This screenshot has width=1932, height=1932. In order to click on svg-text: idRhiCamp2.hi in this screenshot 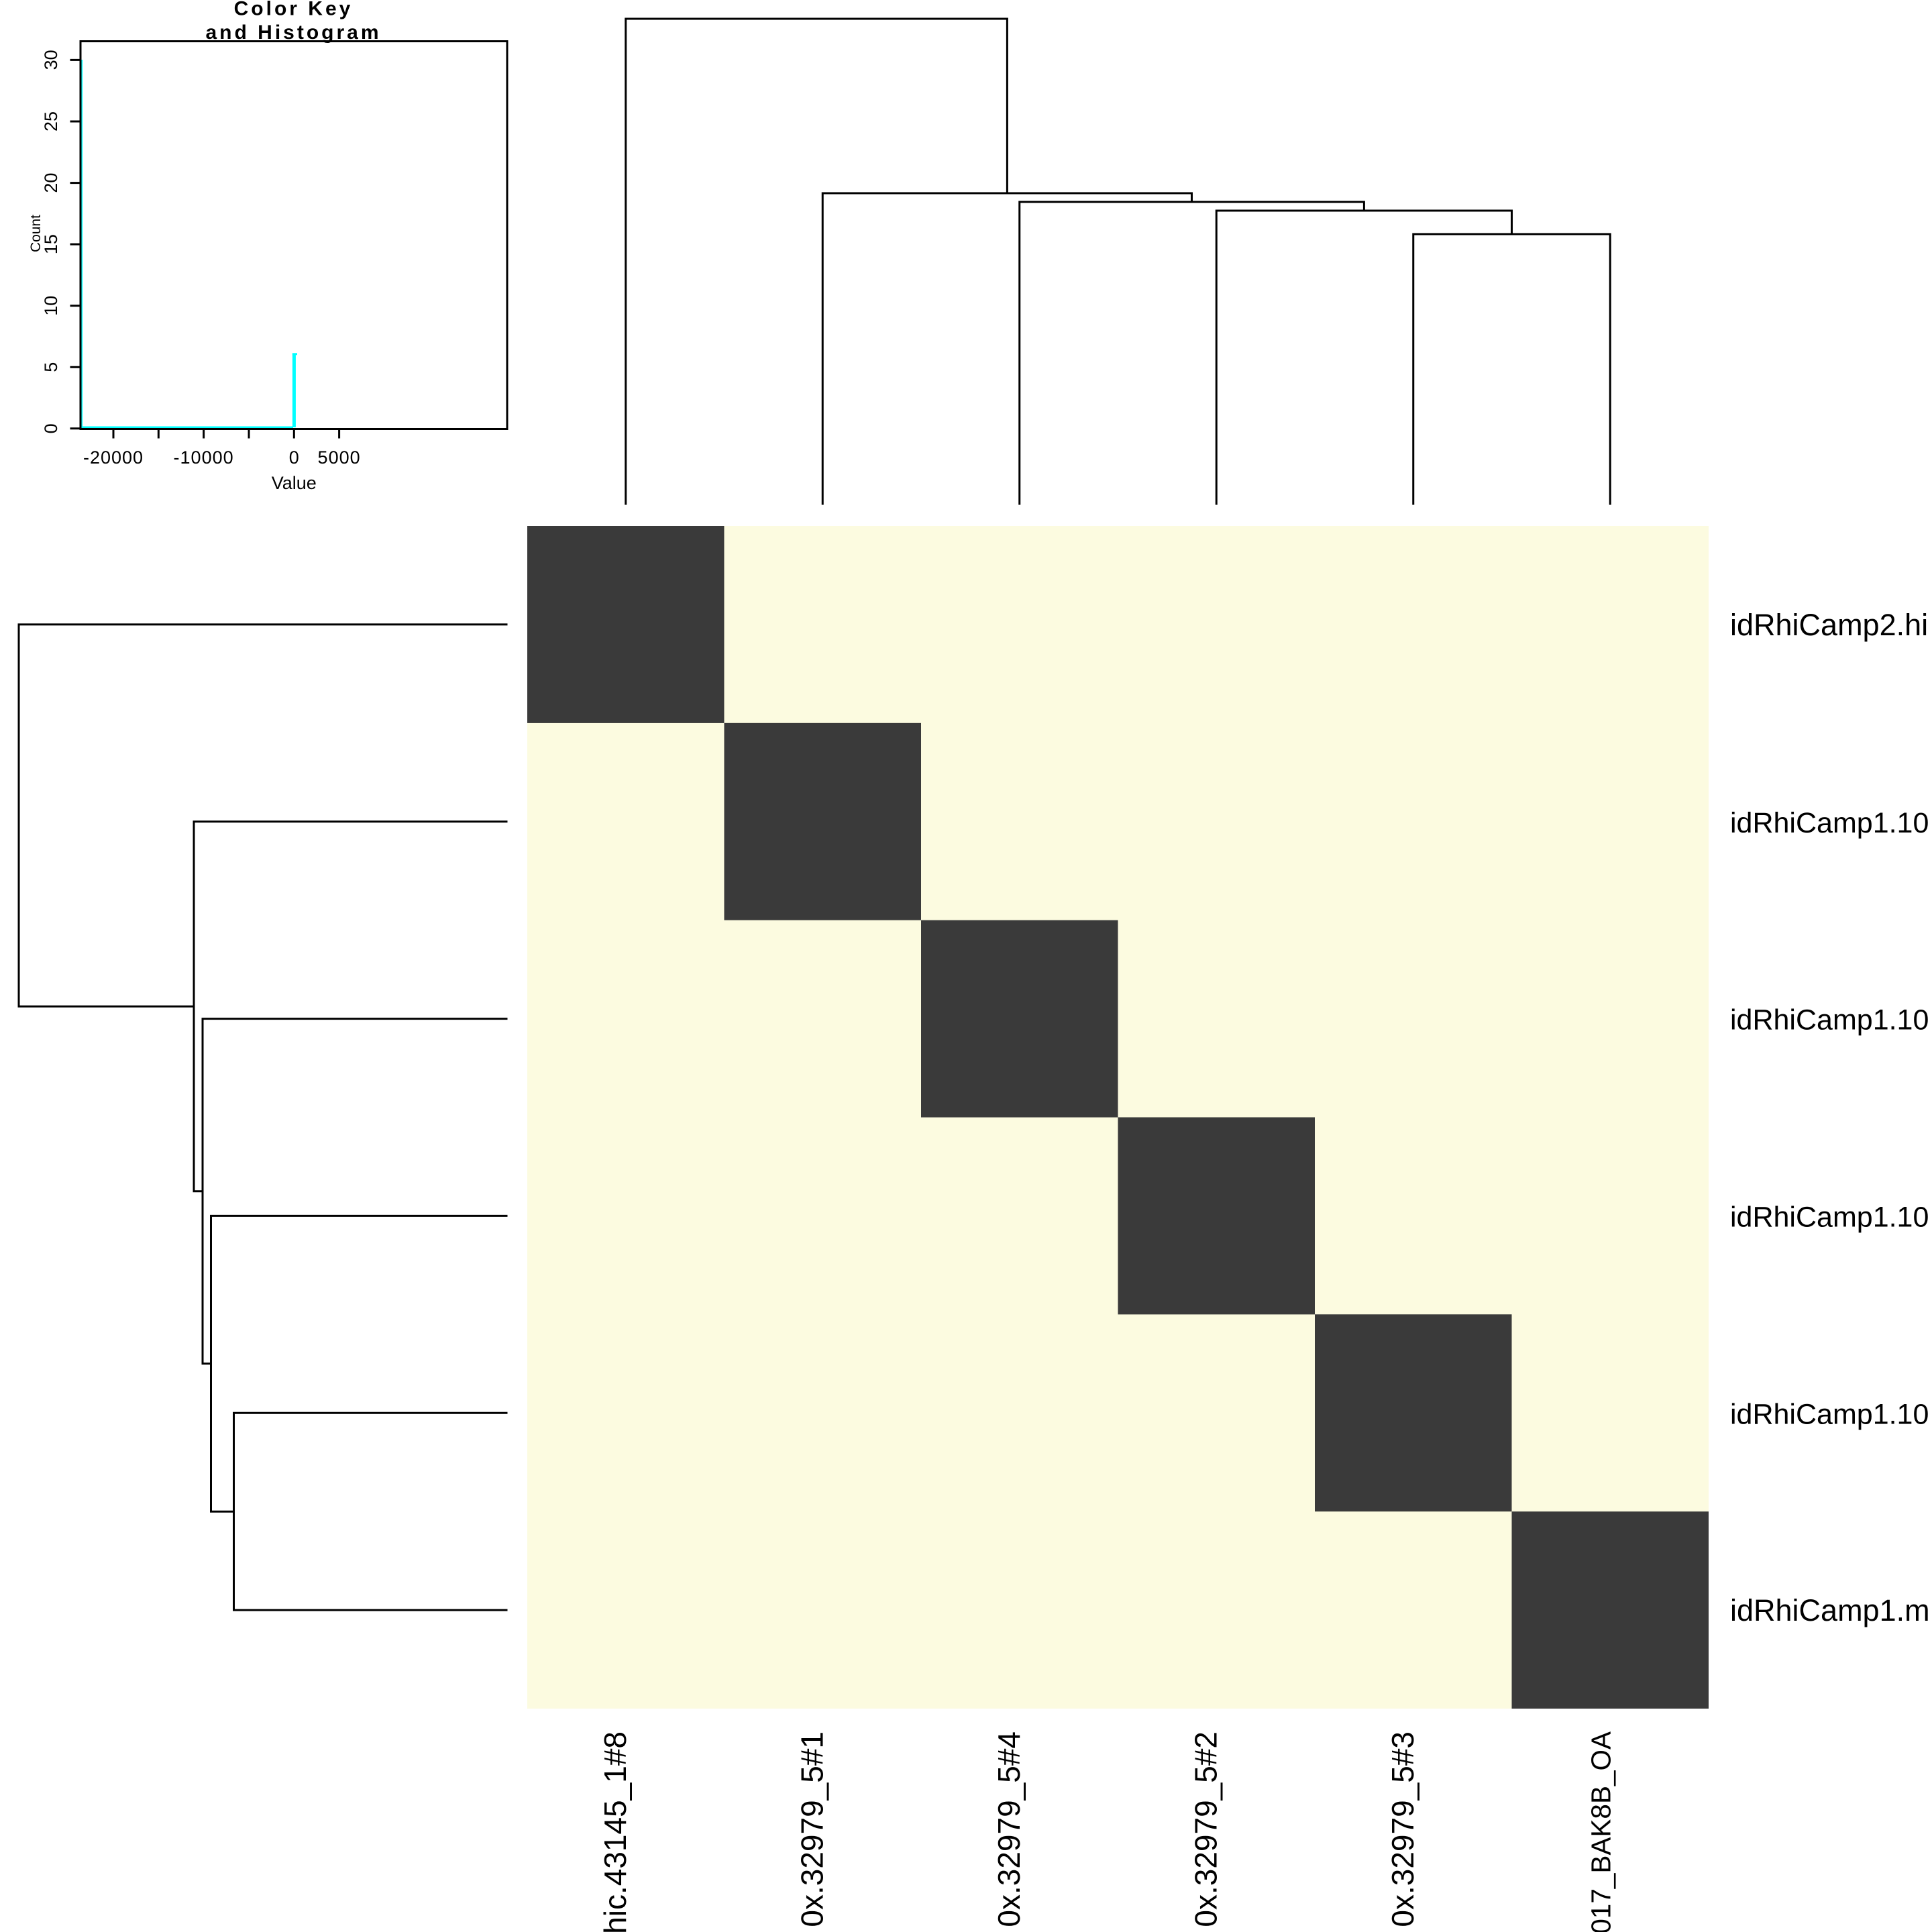, I will do `click(1829, 625)`.